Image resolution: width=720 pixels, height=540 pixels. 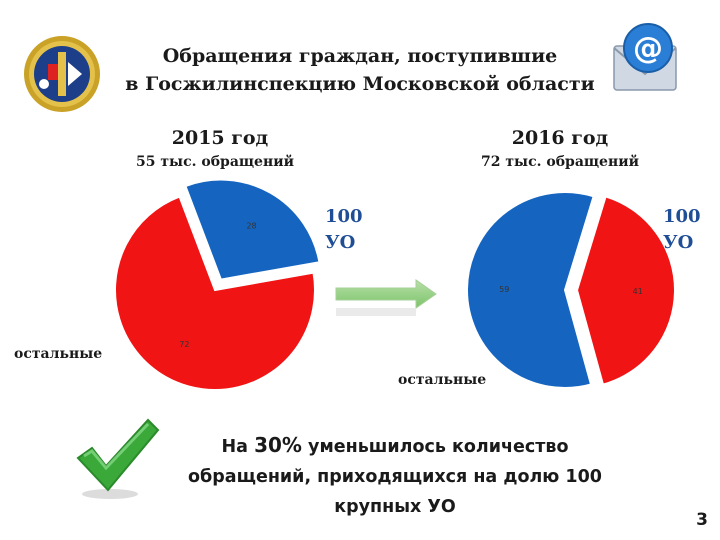 I want to click on left-uo-line1: 100, so click(x=344, y=216).